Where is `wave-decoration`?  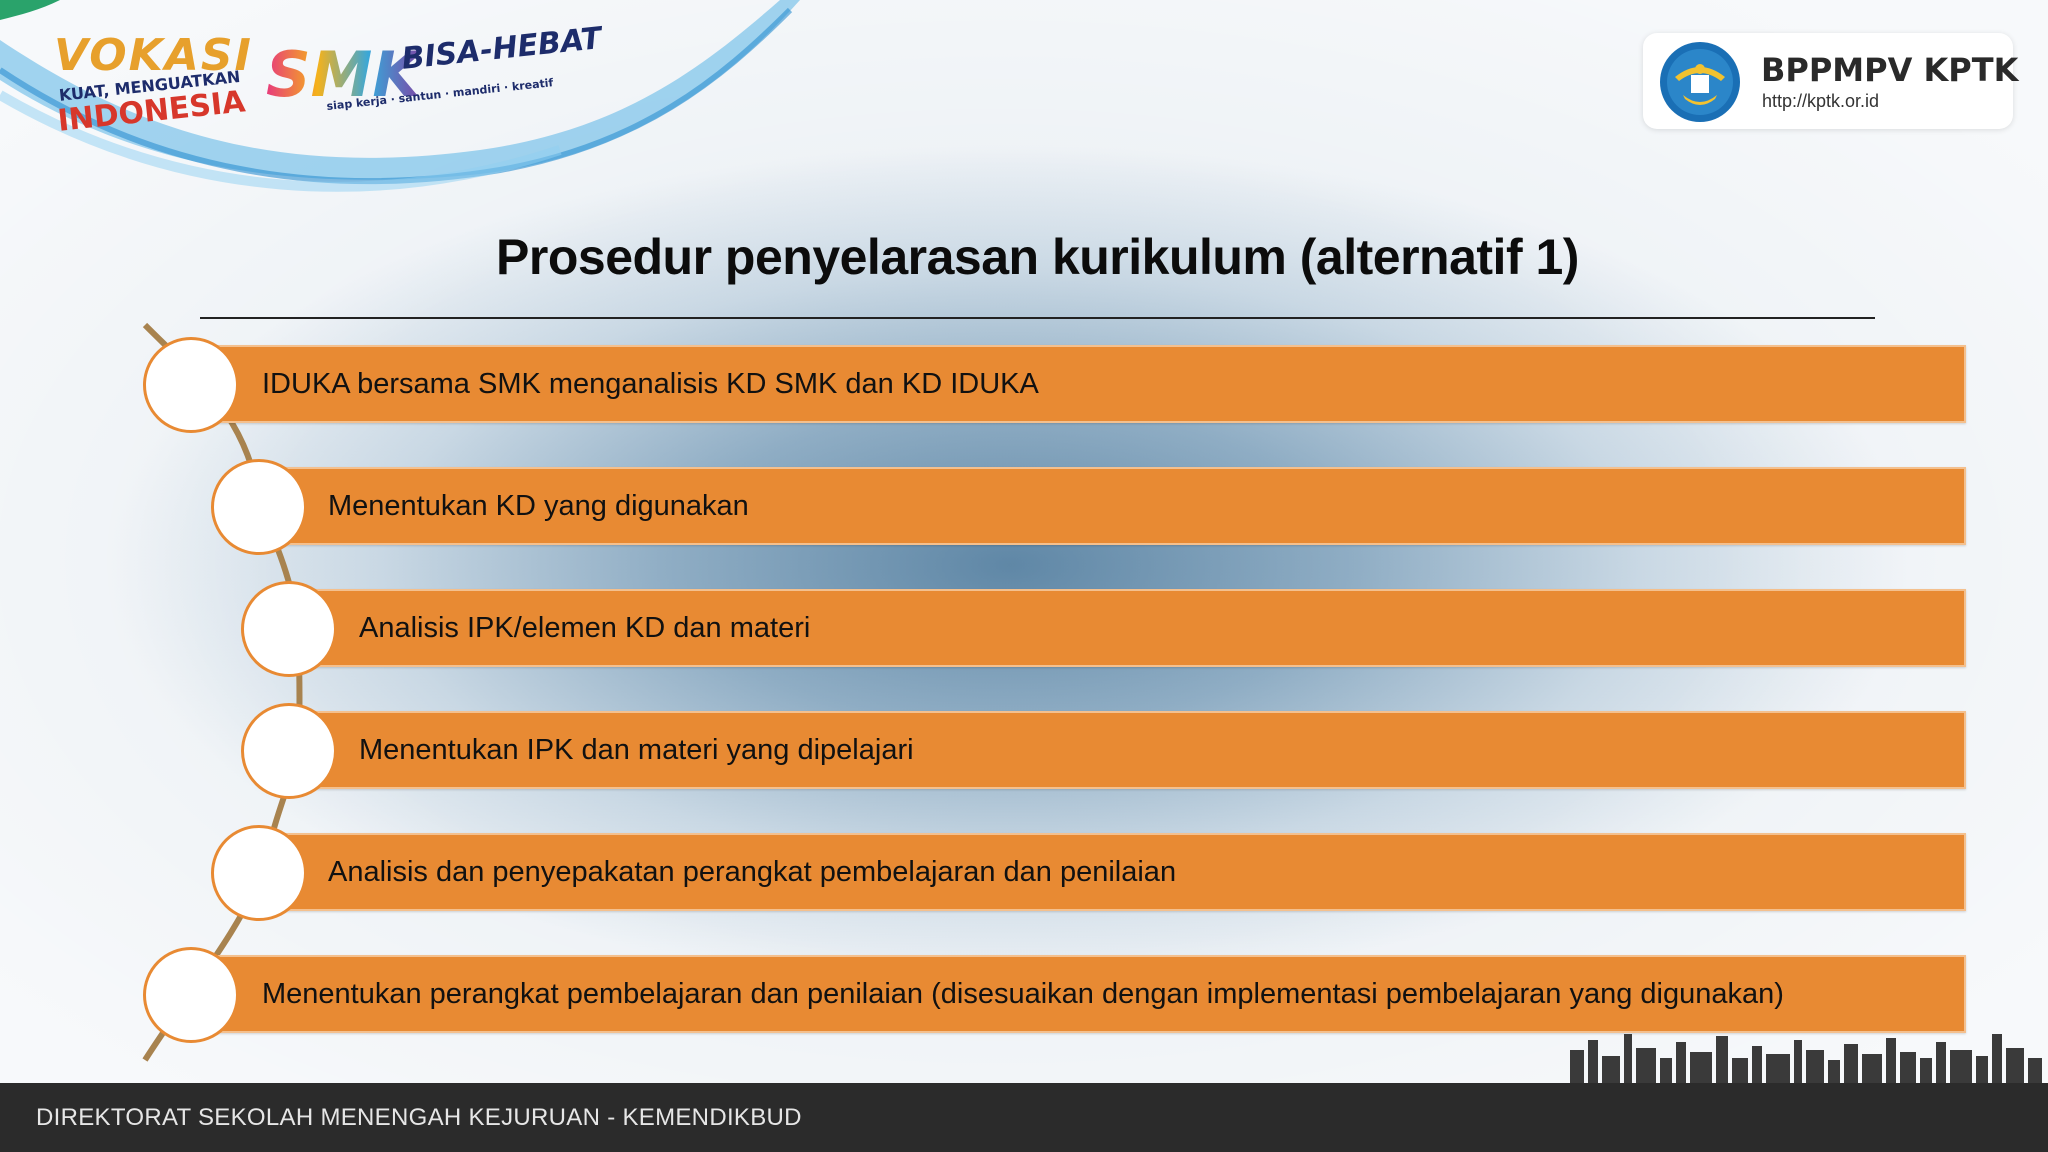 wave-decoration is located at coordinates (400, 96).